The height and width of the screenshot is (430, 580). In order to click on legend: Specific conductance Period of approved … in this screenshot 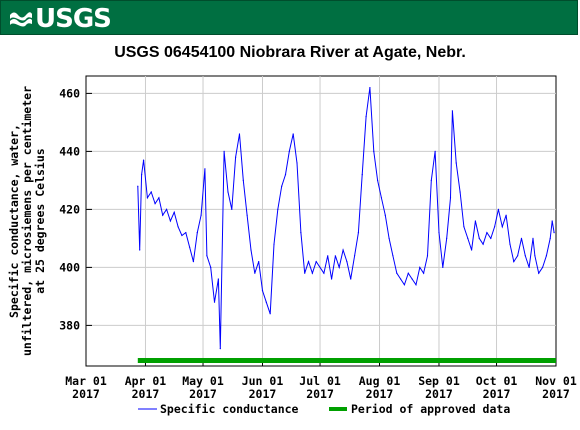, I will do `click(324, 409)`.